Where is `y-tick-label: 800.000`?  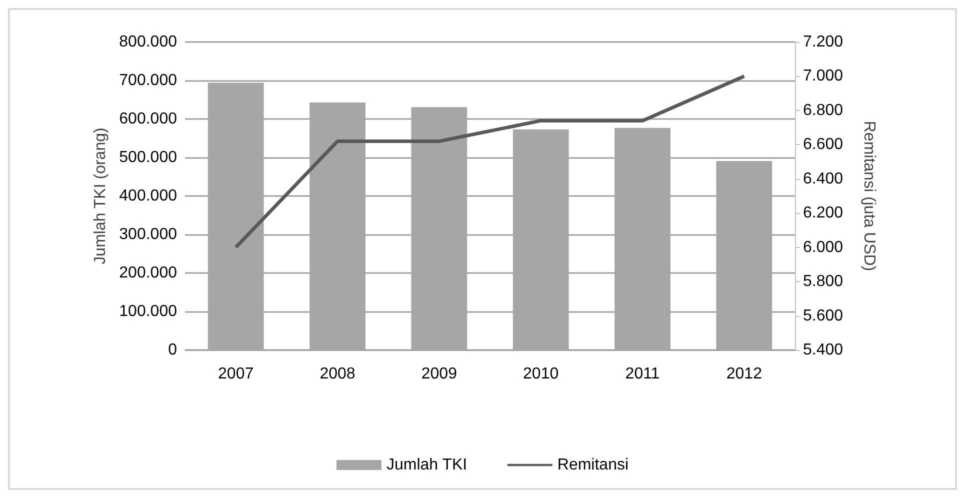
y-tick-label: 800.000 is located at coordinates (148, 42).